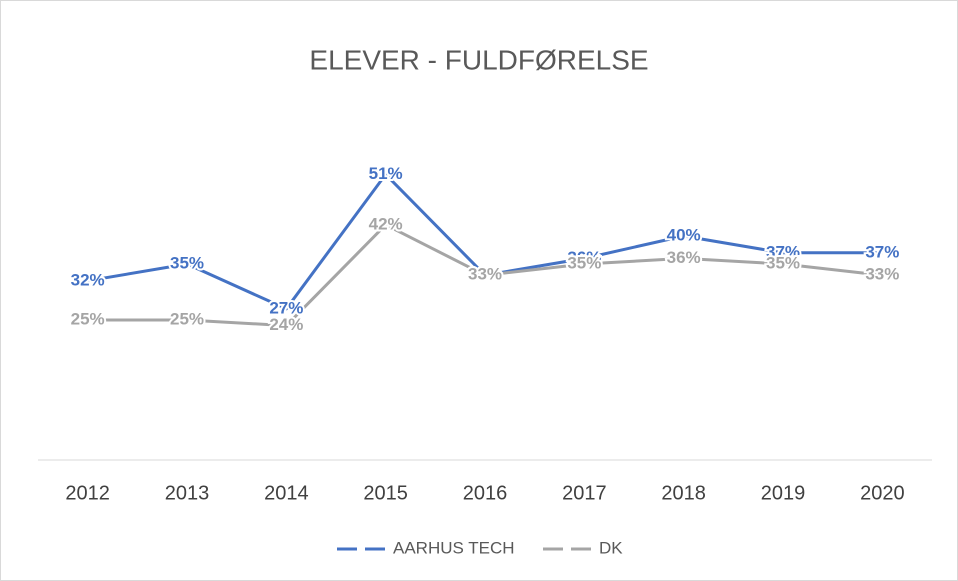 This screenshot has height=581, width=958. Describe the element at coordinates (286, 307) in the screenshot. I see `data-label: 27%` at that location.